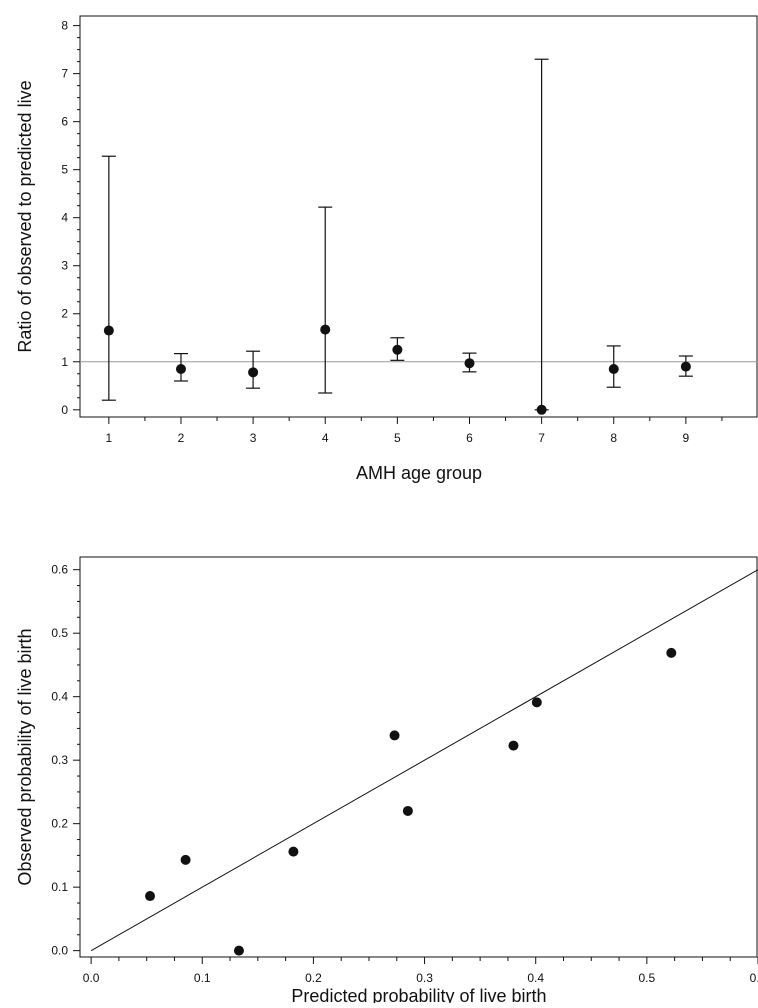 The image size is (758, 1008). I want to click on ratio-x-tick-label: 7, so click(541, 438).